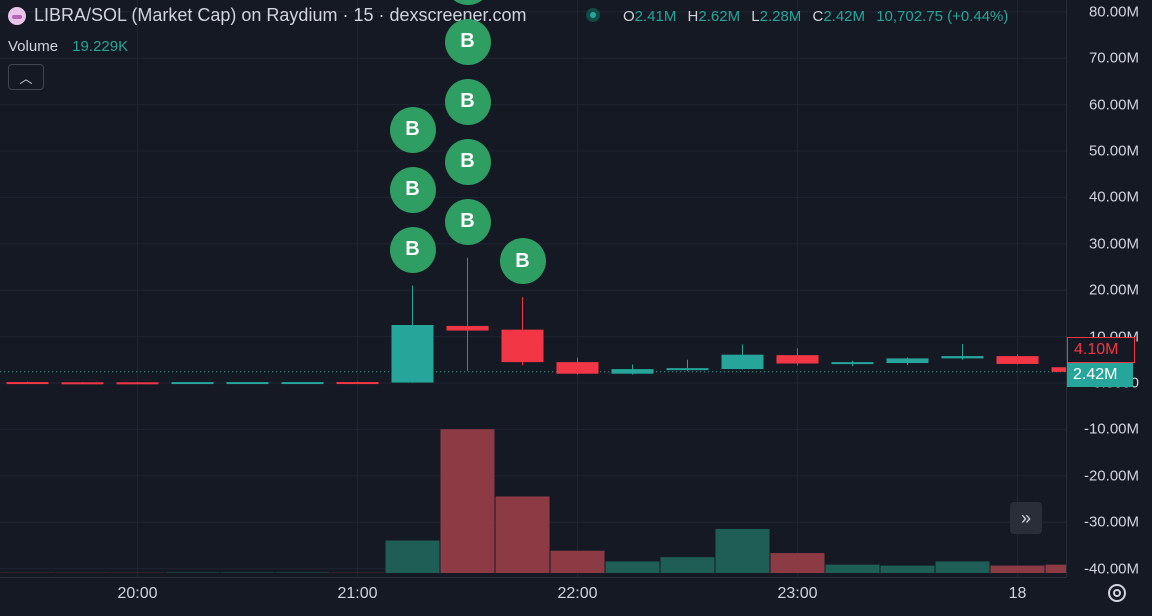 The image size is (1152, 616). Describe the element at coordinates (1111, 568) in the screenshot. I see `price-axis-label: -40.00M` at that location.